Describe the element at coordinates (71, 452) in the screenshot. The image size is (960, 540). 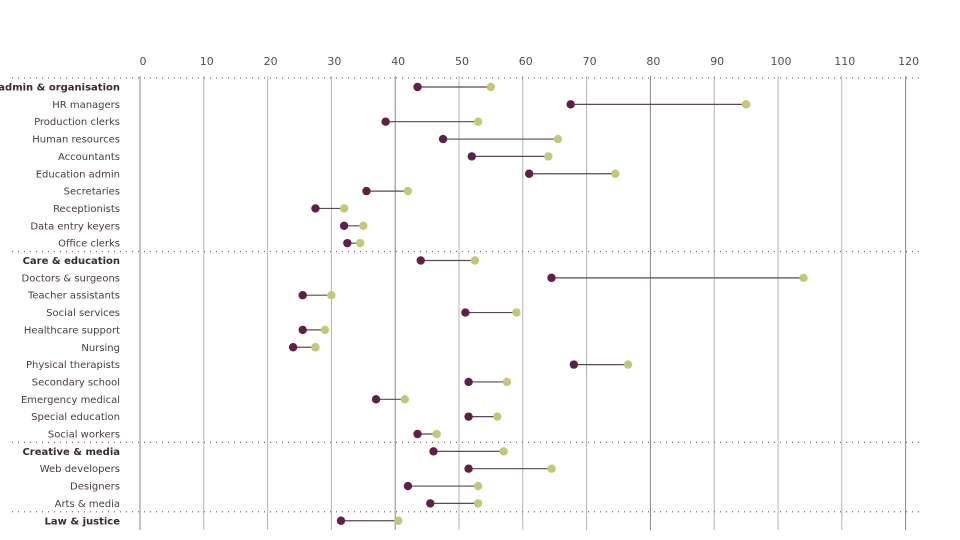
I see `group-label: Creative & media` at that location.